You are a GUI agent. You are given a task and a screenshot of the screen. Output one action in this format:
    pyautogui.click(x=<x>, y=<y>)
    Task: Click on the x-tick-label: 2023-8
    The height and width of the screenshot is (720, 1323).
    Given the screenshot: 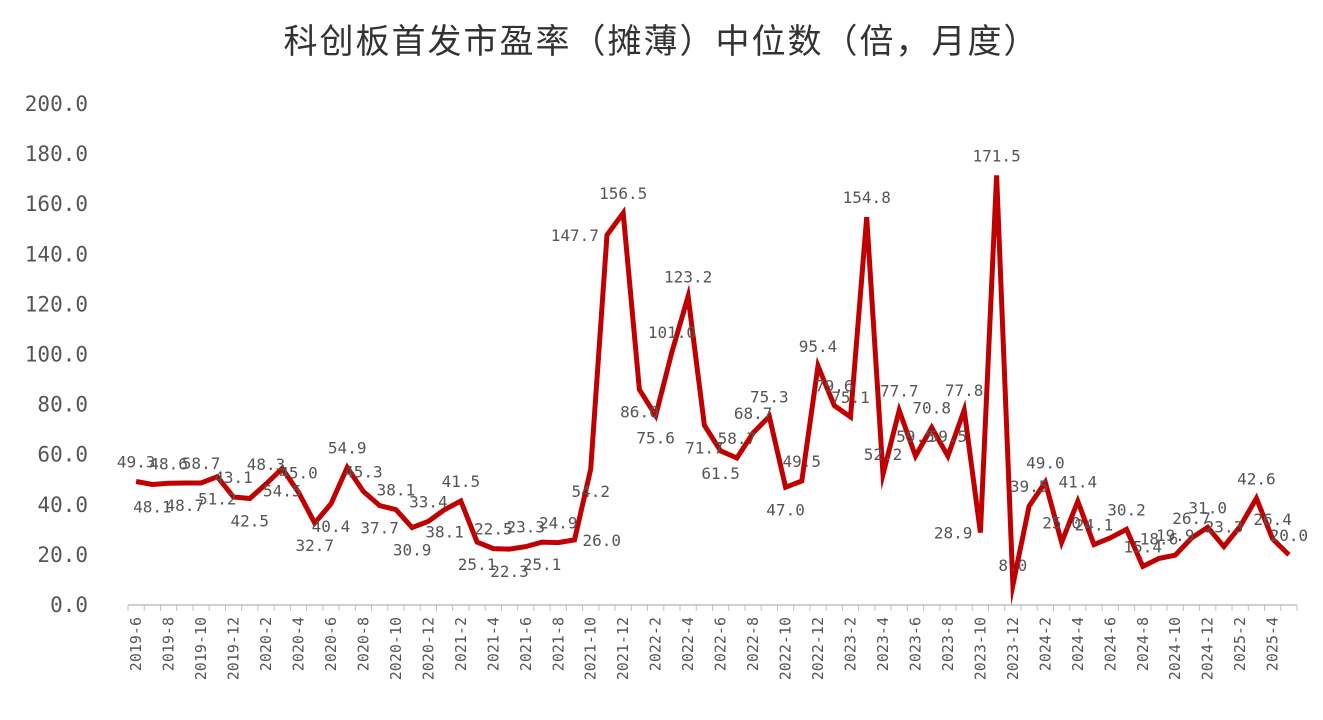 What is the action you would take?
    pyautogui.click(x=948, y=644)
    